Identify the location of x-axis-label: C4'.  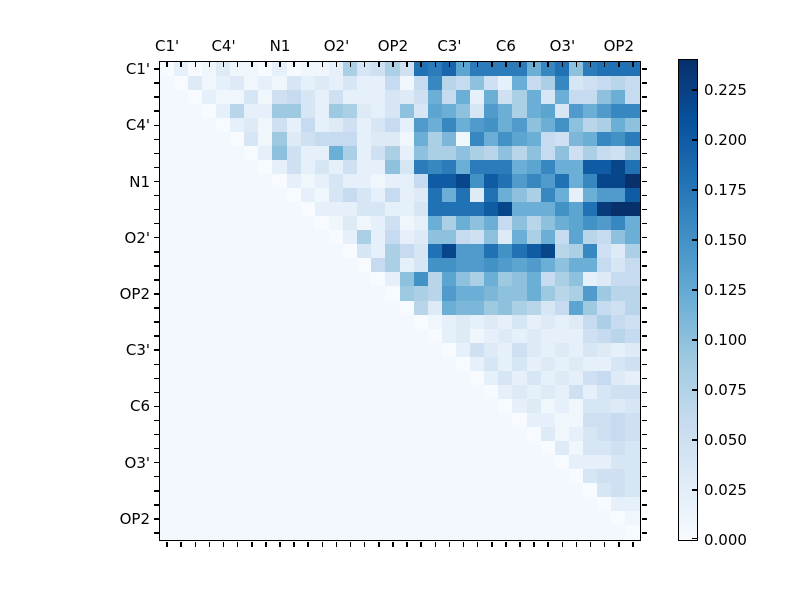
(223, 46).